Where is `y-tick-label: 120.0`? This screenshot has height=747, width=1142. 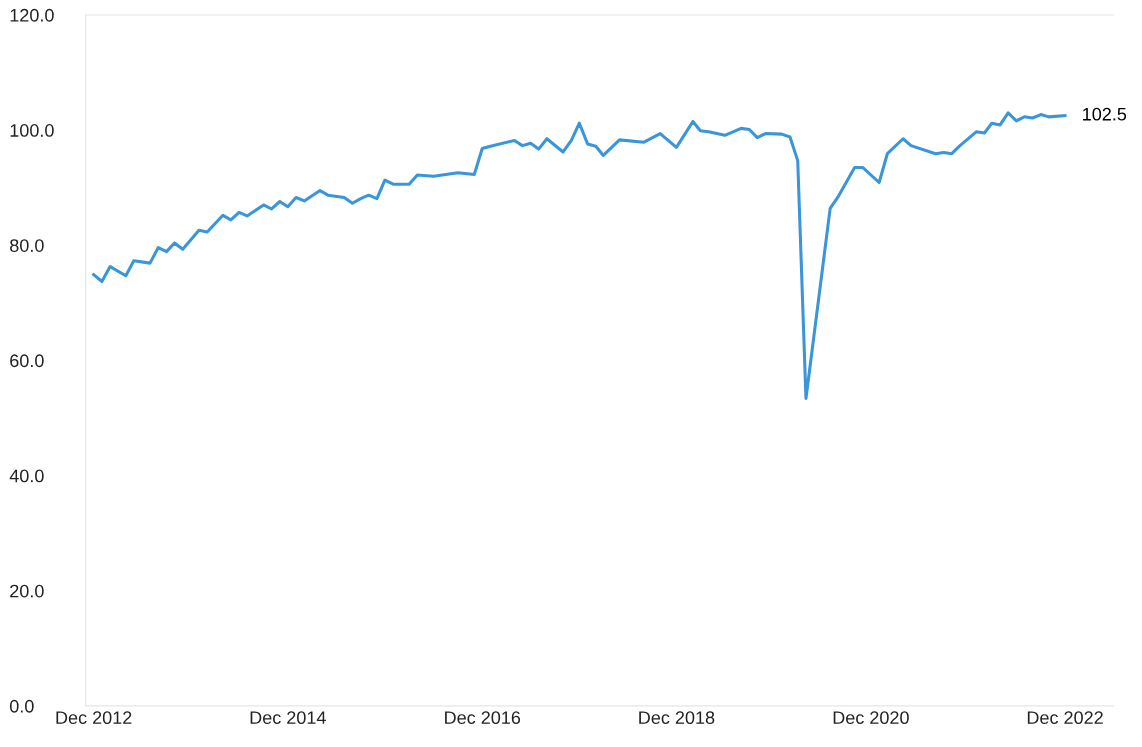
y-tick-label: 120.0 is located at coordinates (32, 15).